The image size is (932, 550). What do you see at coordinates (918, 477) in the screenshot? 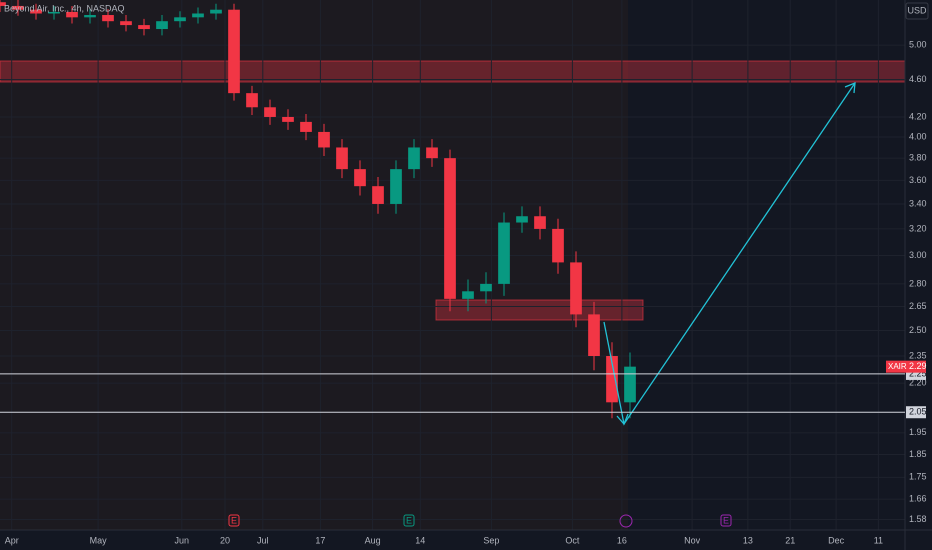
I see `y-tick-label: 1.75` at bounding box center [918, 477].